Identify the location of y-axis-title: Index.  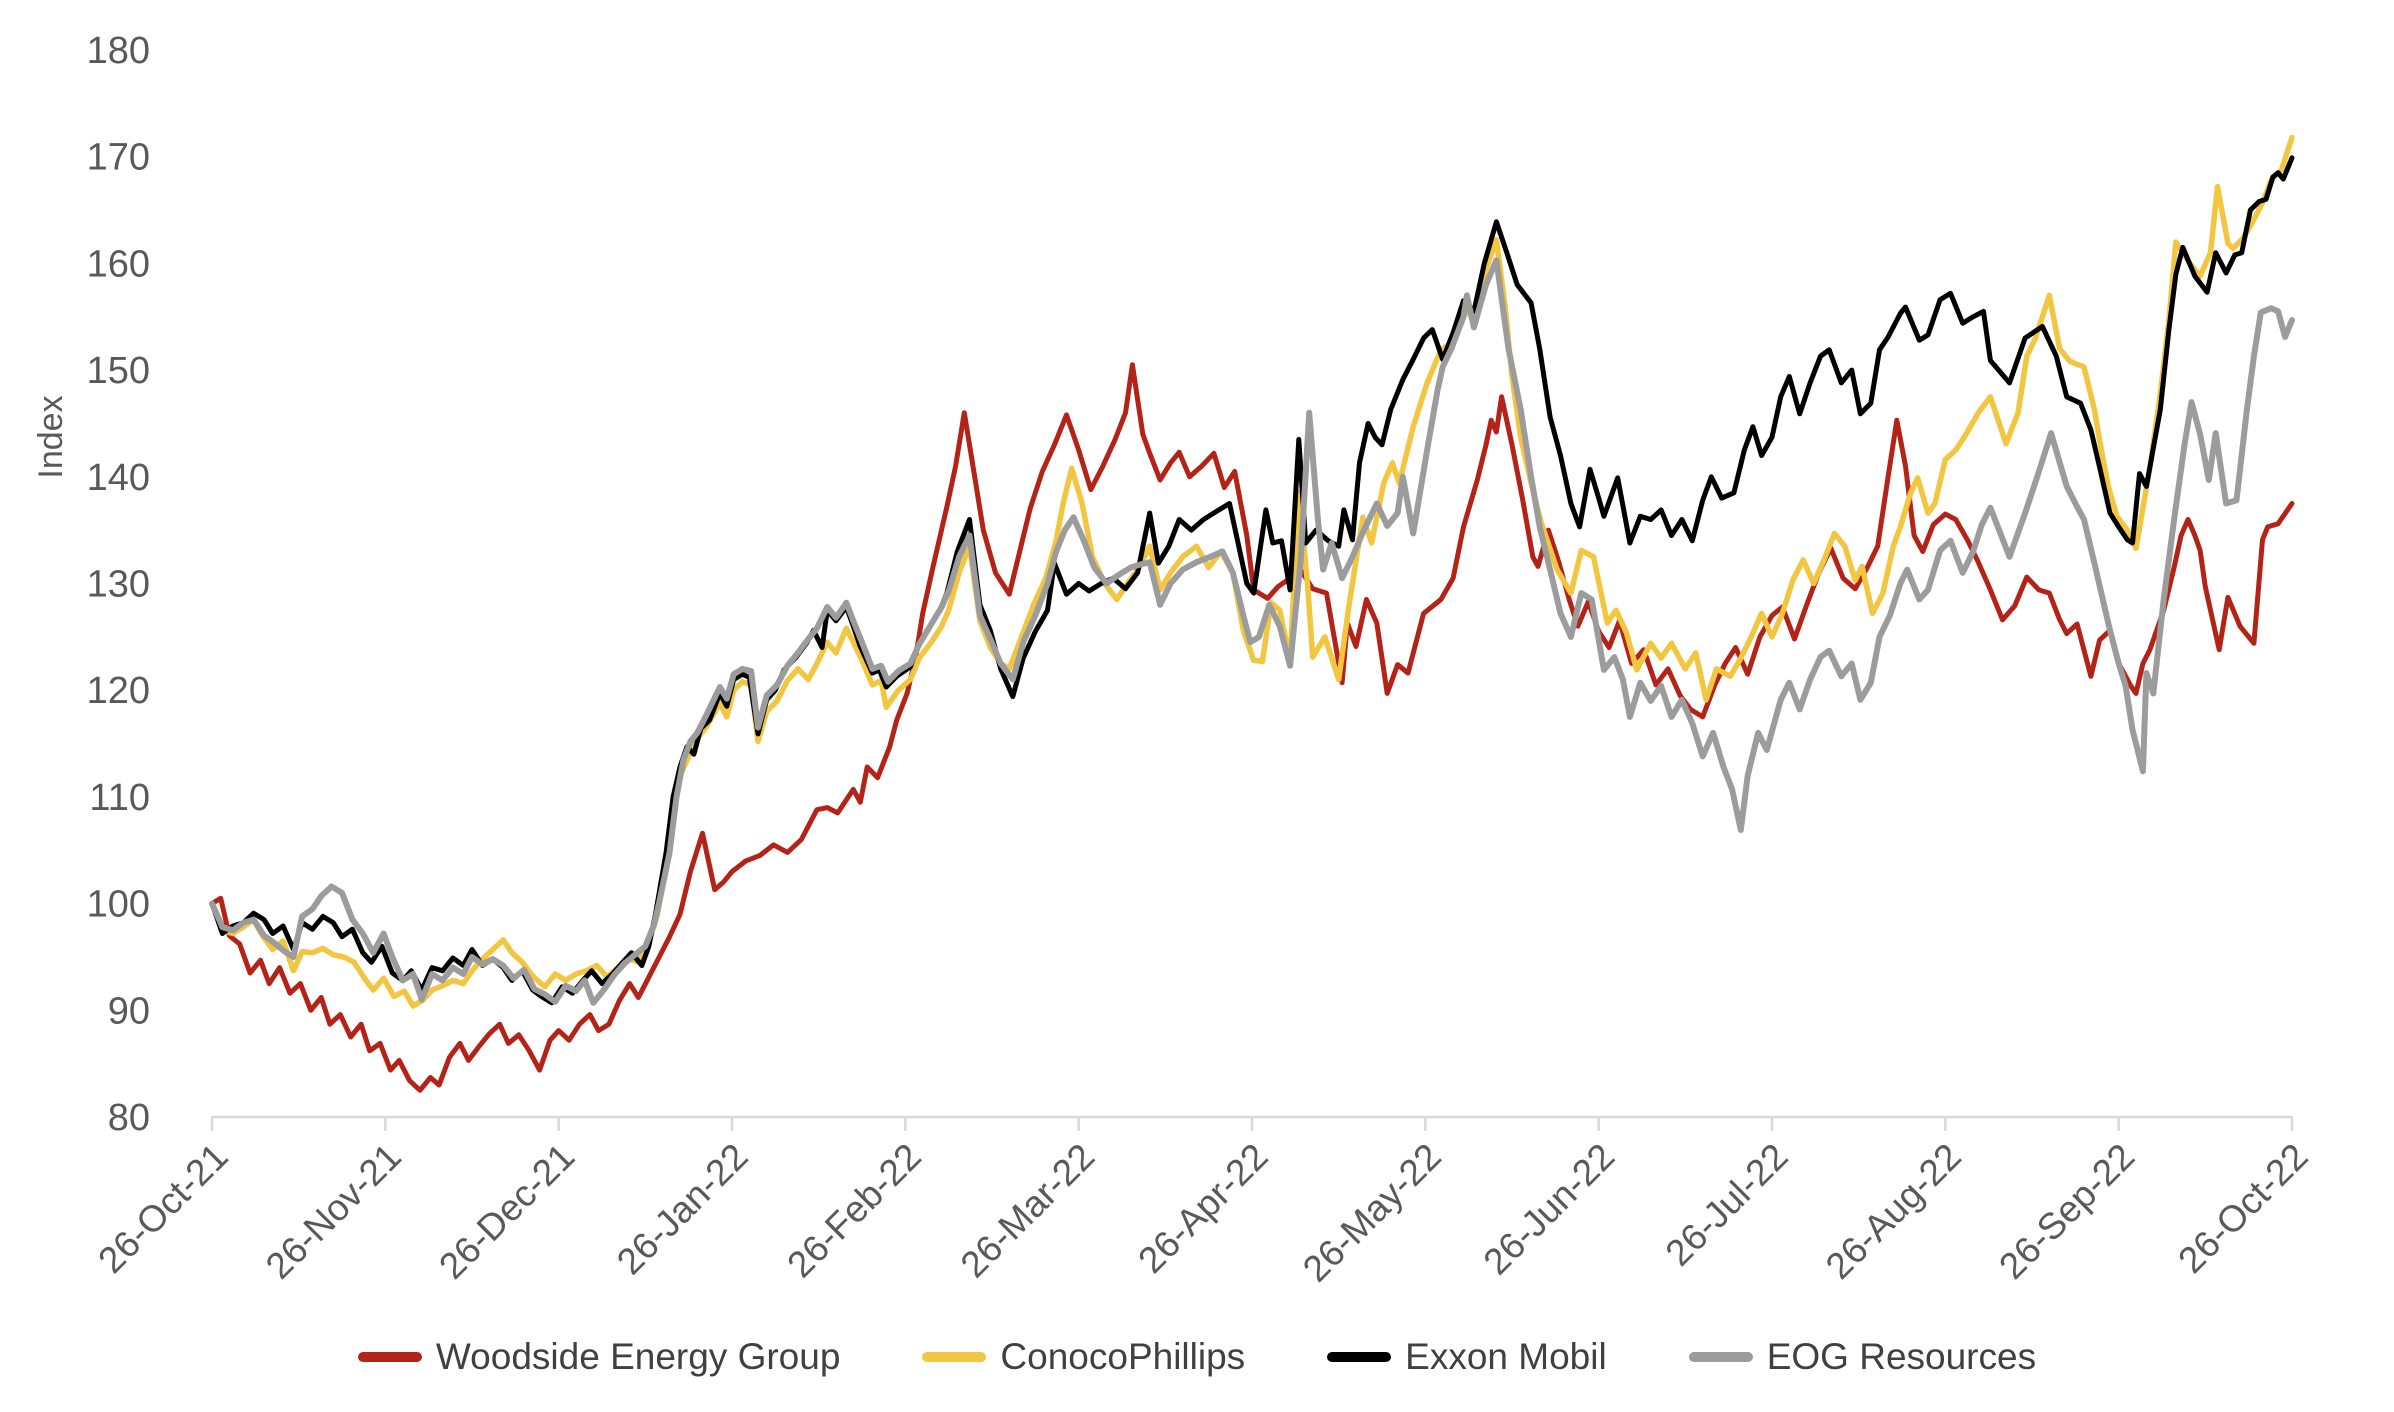
(51, 436).